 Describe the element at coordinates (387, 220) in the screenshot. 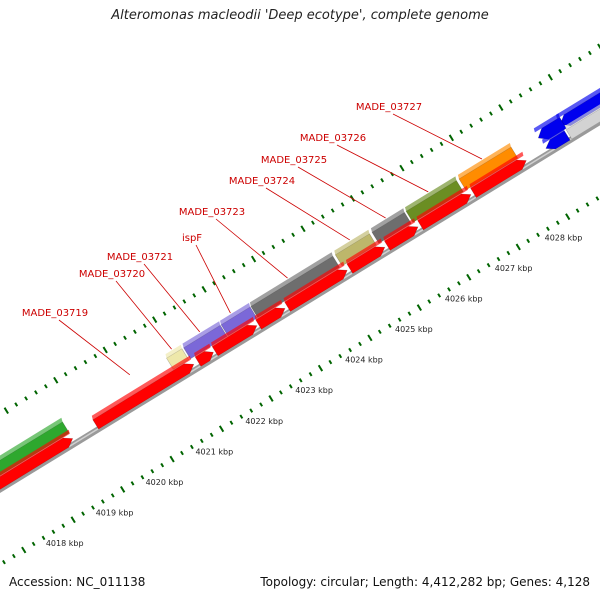

I see `gene-madE03725-top` at that location.